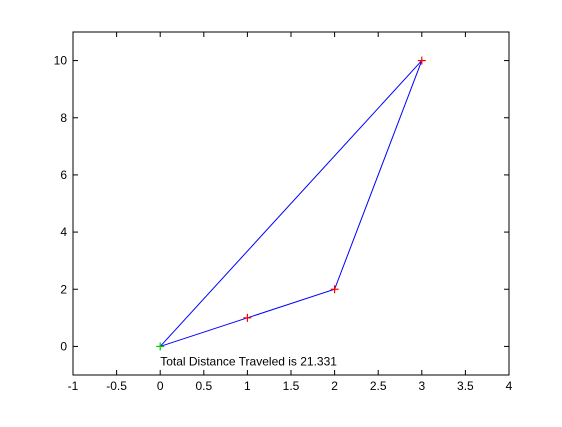 This screenshot has width=562, height=427. Describe the element at coordinates (509, 386) in the screenshot. I see `x-tick-label: 4` at that location.